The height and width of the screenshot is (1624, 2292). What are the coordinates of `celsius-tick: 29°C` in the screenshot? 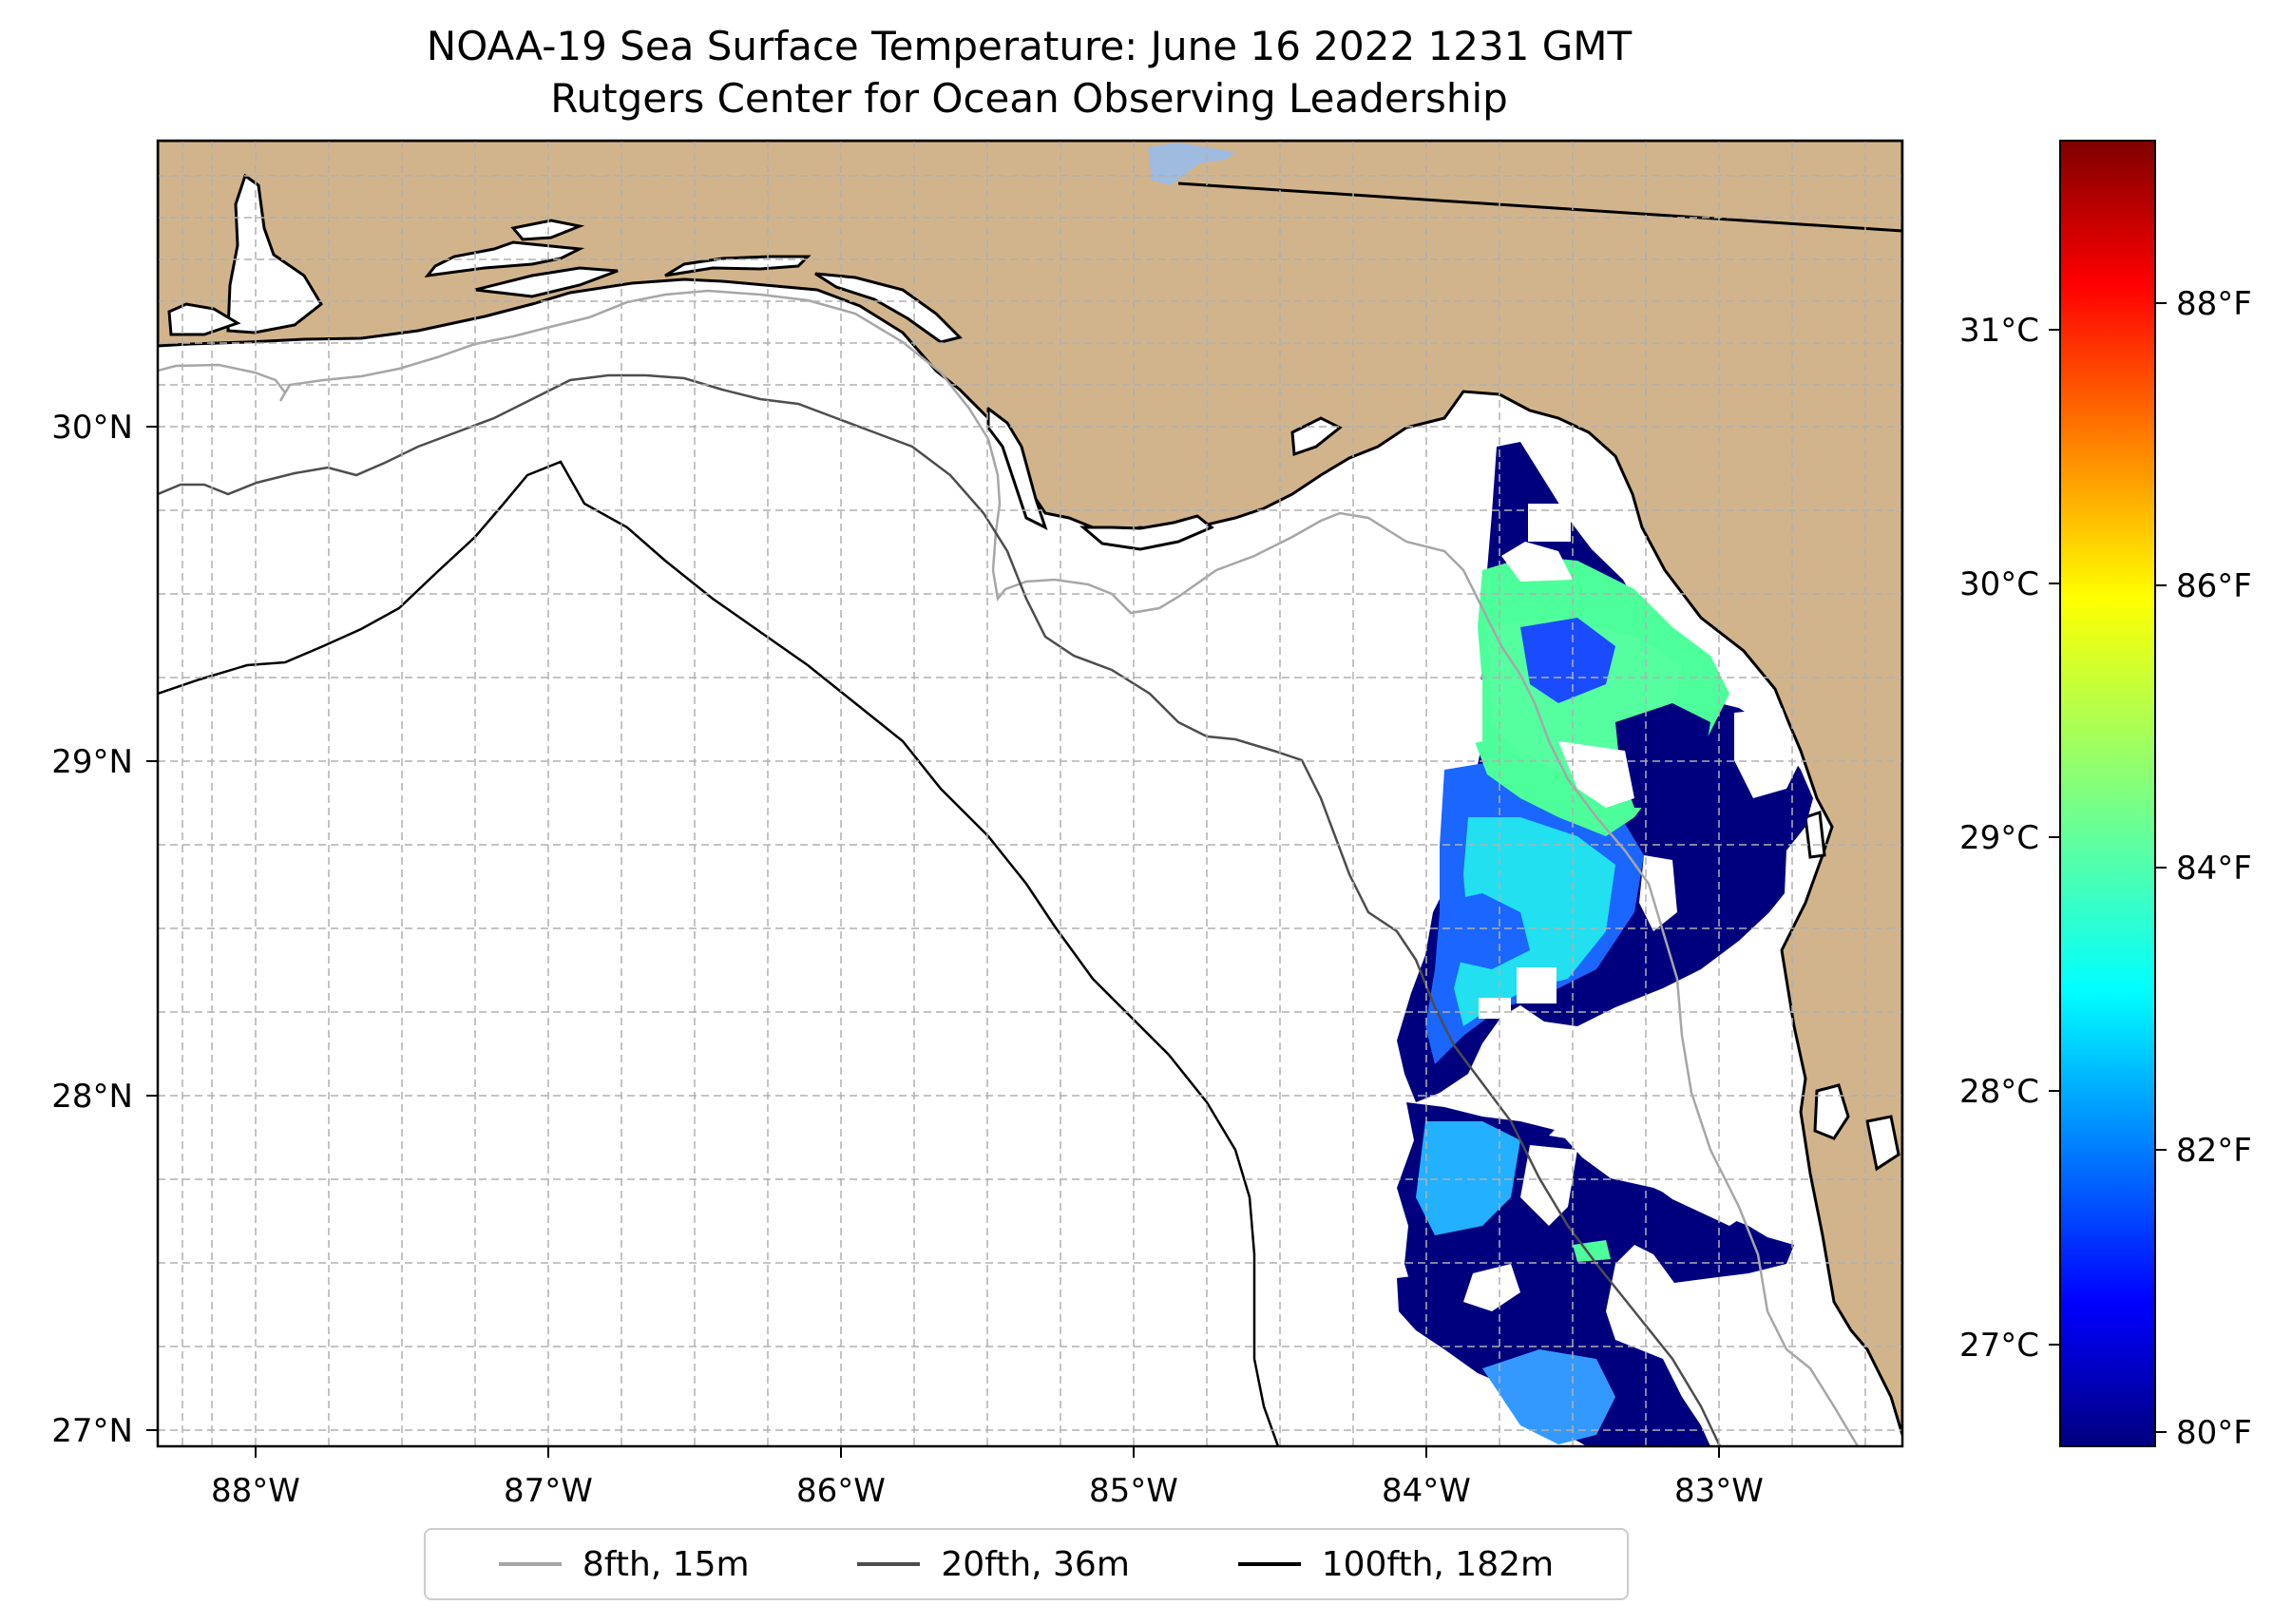 It's located at (1999, 838).